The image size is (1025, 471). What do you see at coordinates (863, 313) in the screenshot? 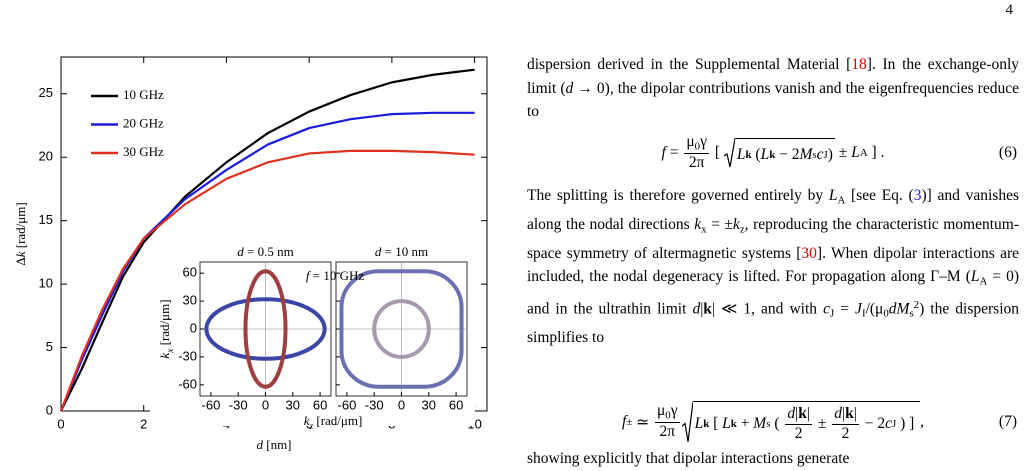
I see `math-run: I` at bounding box center [863, 313].